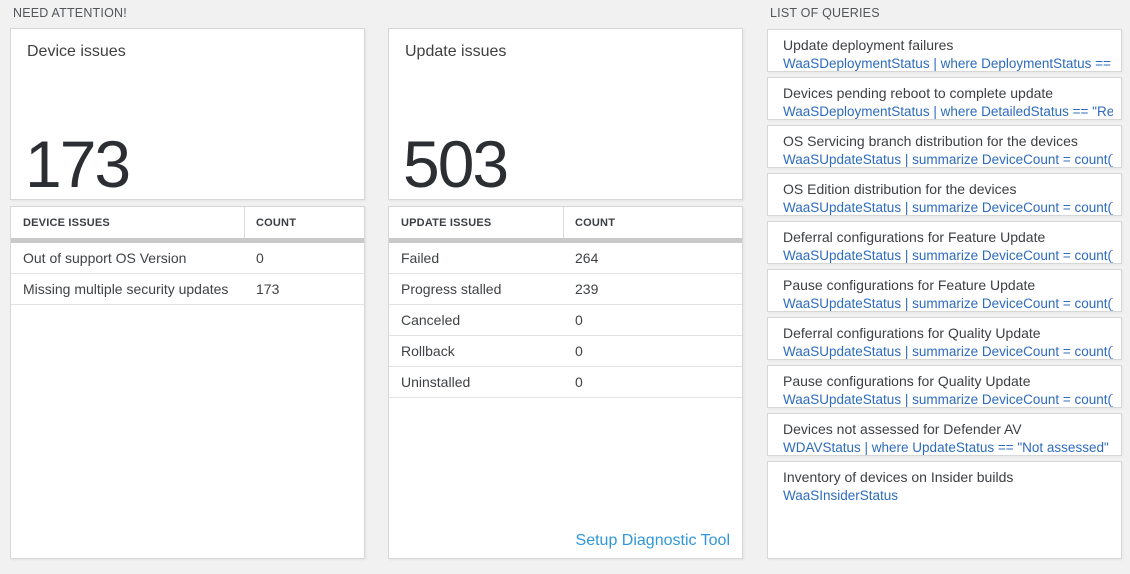  What do you see at coordinates (909, 285) in the screenshot?
I see `query-title: Pause configurations for Feature Update` at bounding box center [909, 285].